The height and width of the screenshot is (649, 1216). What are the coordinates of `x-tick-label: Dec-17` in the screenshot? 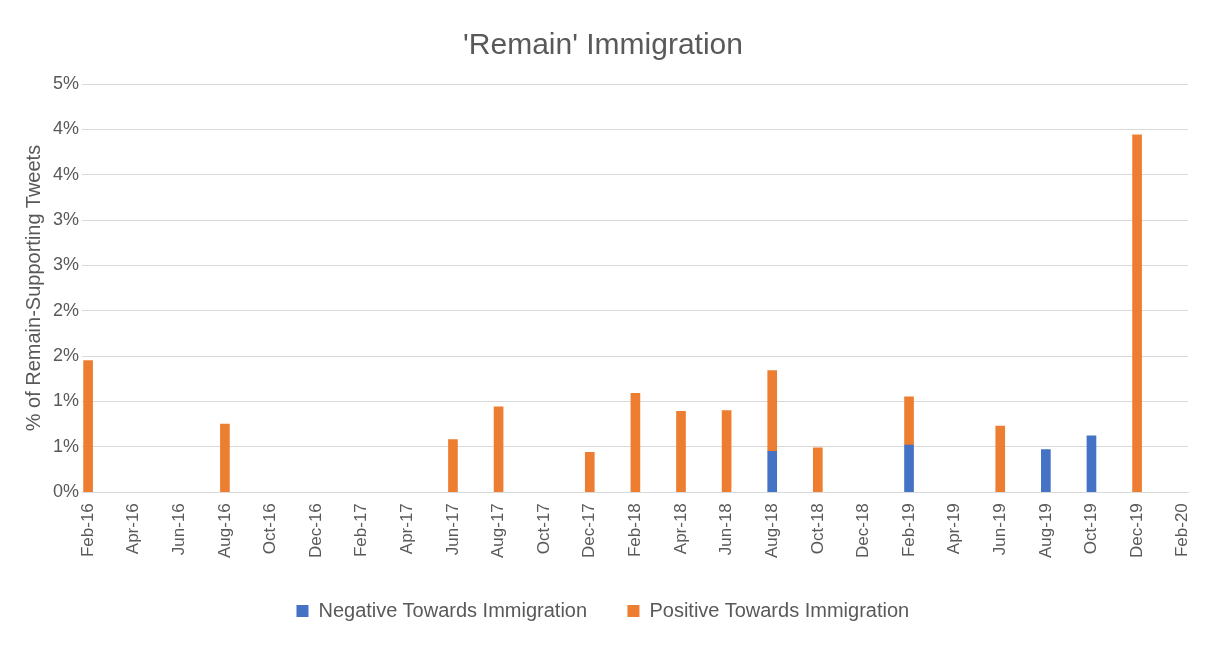 It's located at (589, 530).